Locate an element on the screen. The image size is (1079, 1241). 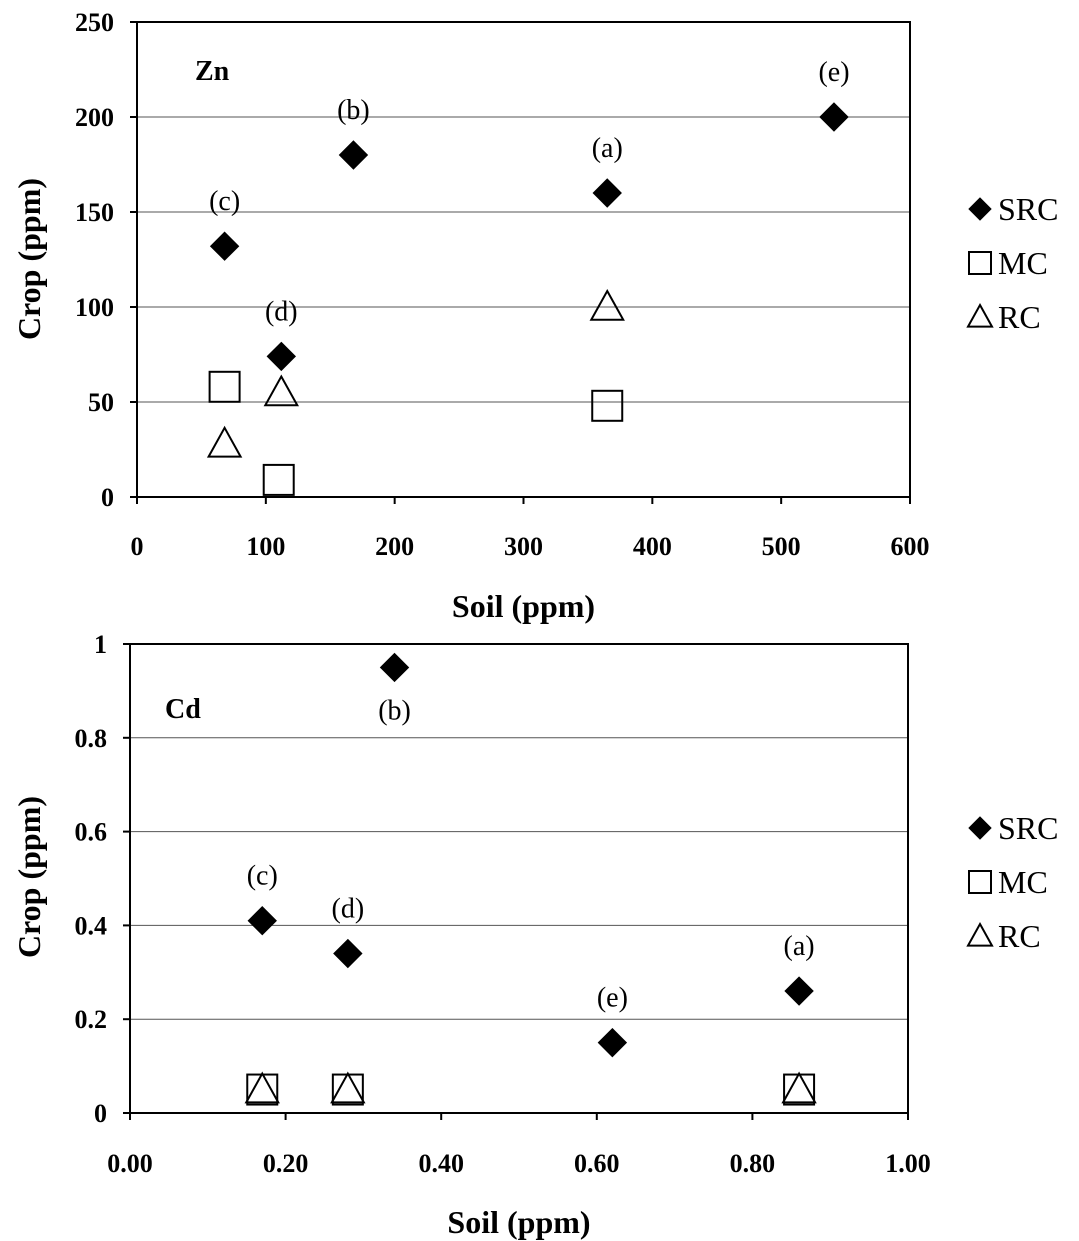
x-tick-label: 1.00 is located at coordinates (908, 1163).